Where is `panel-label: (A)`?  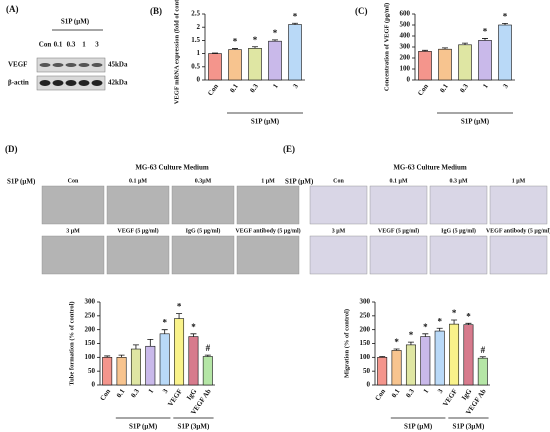
panel-label: (A) is located at coordinates (12, 9).